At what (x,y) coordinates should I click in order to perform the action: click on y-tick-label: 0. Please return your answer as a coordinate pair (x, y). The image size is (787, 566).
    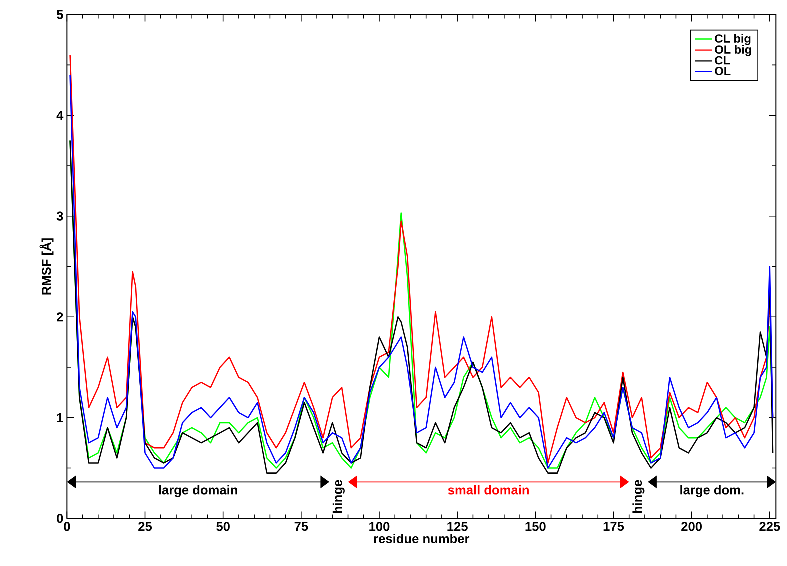
    Looking at the image, I should click on (60, 519).